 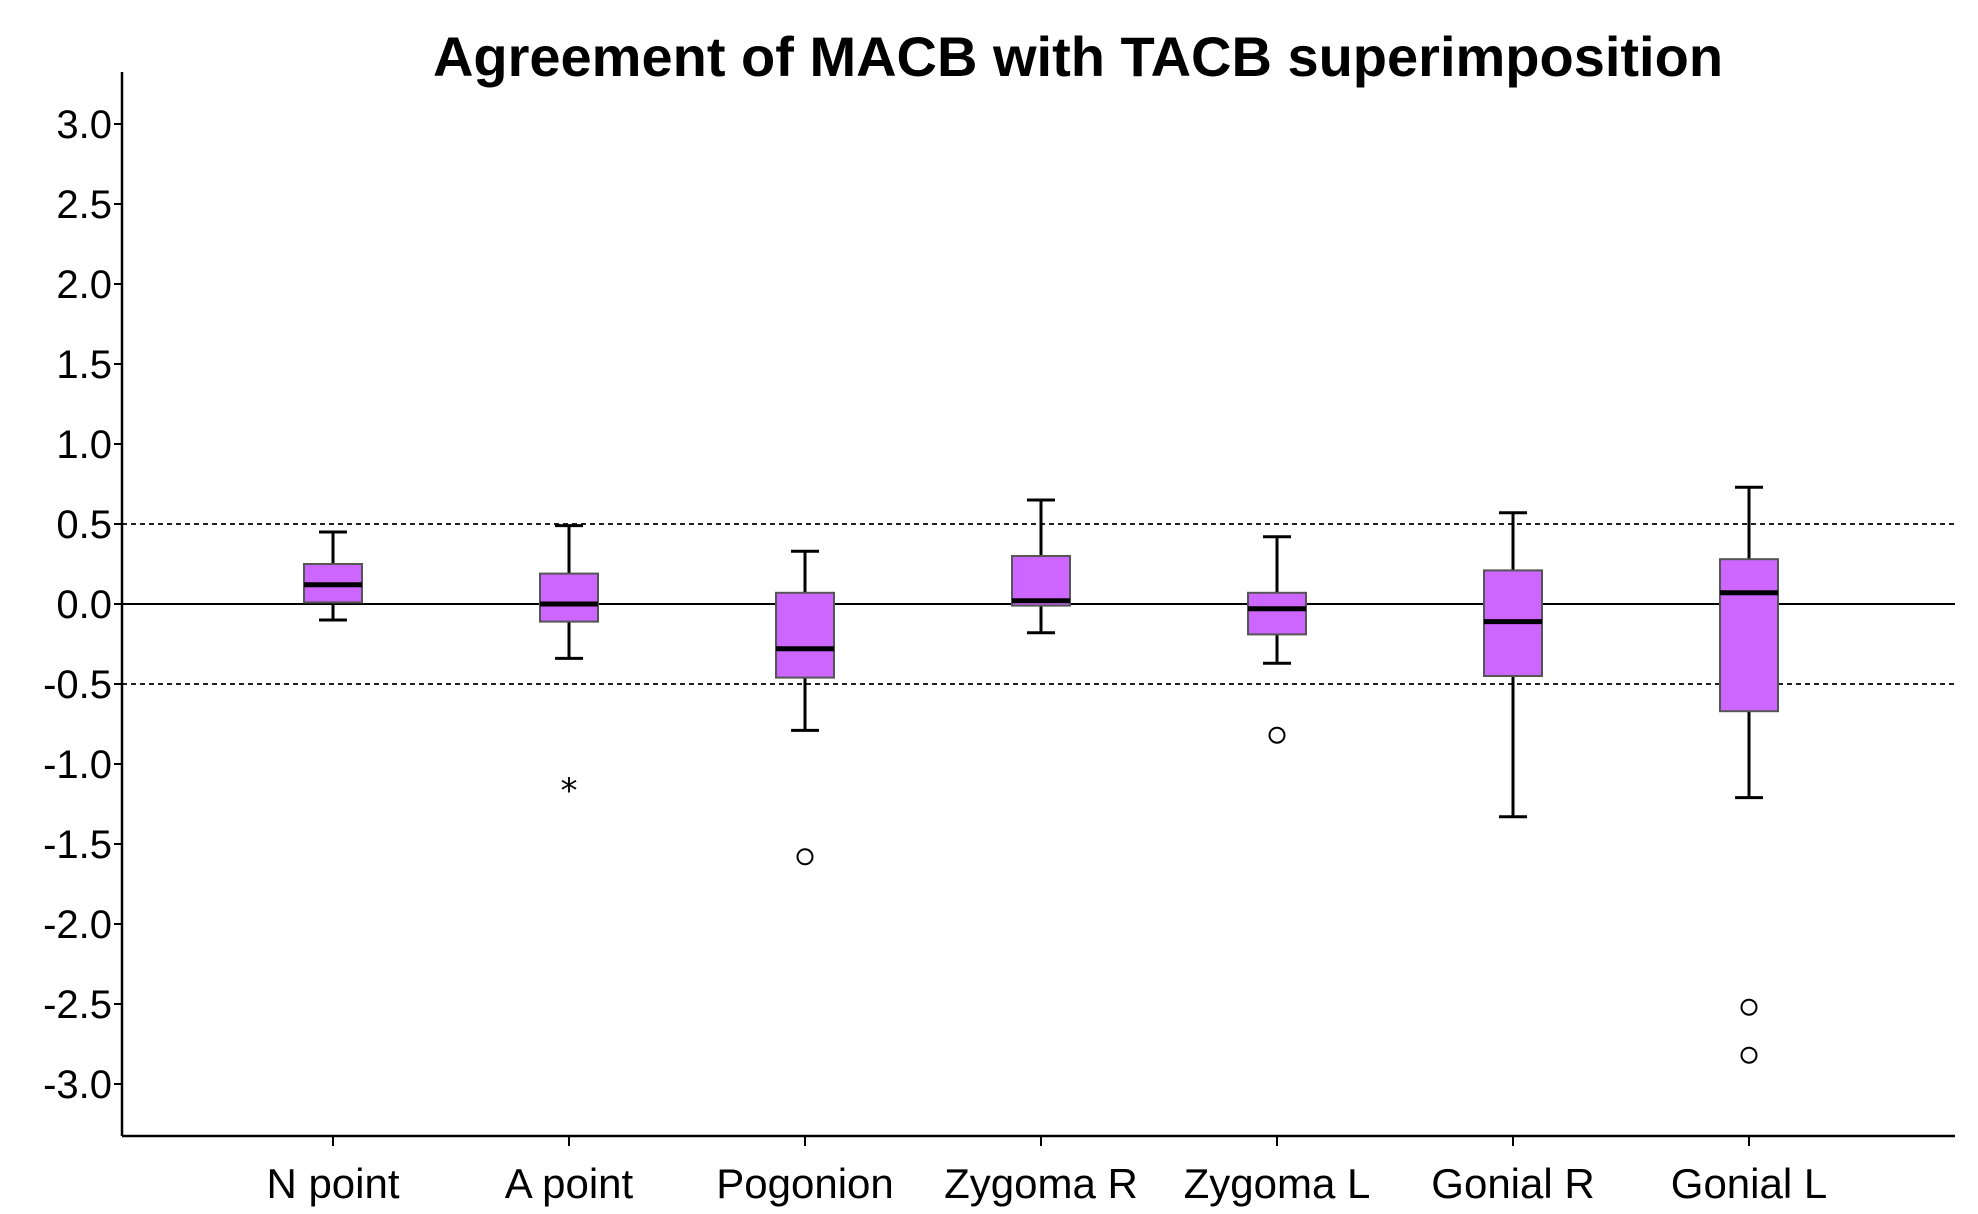 What do you see at coordinates (805, 707) in the screenshot?
I see `box-pogonion` at bounding box center [805, 707].